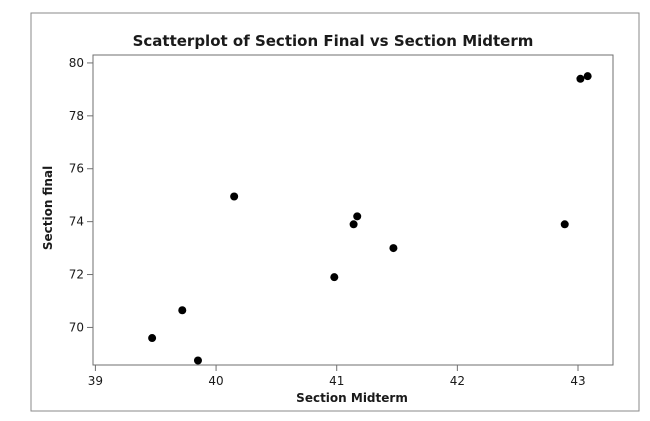  What do you see at coordinates (336, 381) in the screenshot?
I see `x-tick-label: 41` at bounding box center [336, 381].